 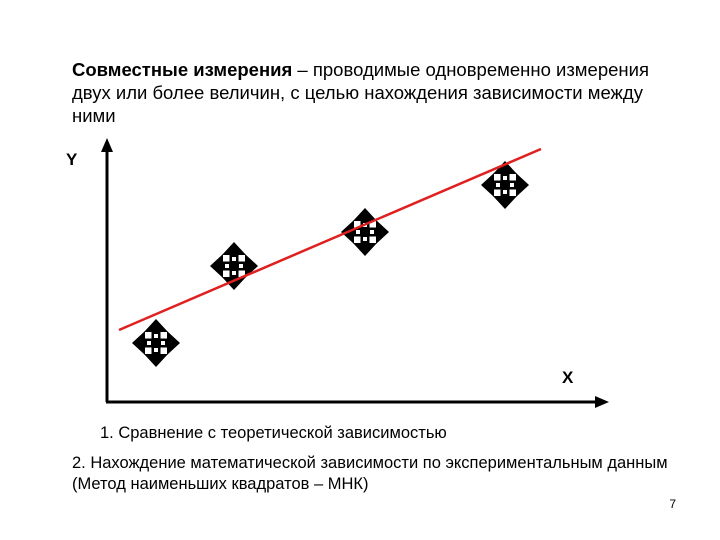 I want to click on x-axis-label: X, so click(x=568, y=377).